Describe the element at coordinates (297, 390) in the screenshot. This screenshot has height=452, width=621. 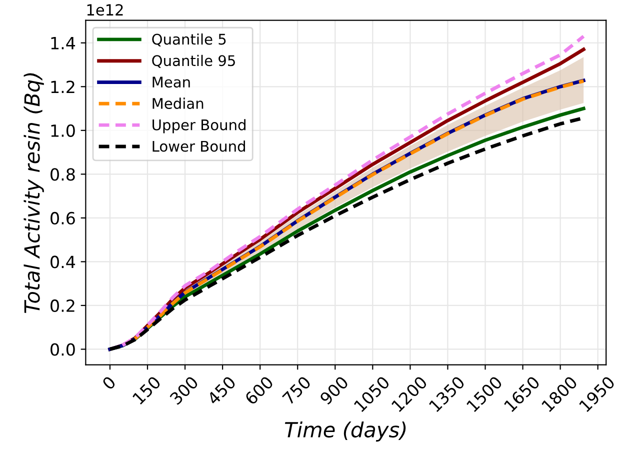
I see `x-tick-label: 750` at that location.